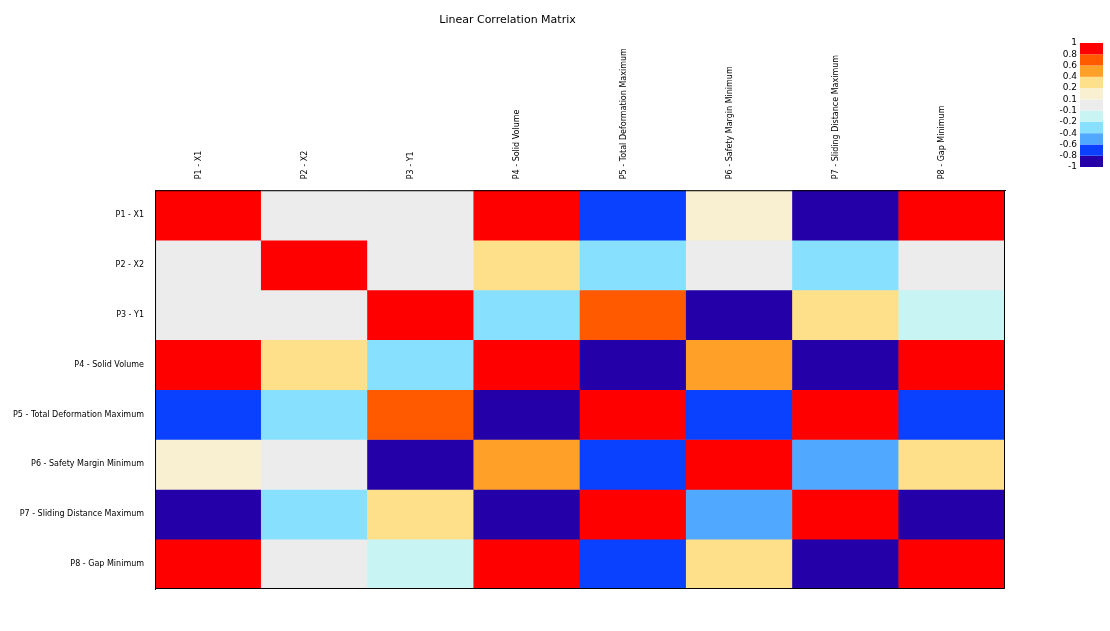 The width and height of the screenshot is (1110, 631). I want to click on y-tick-label: P2 - X2, so click(130, 265).